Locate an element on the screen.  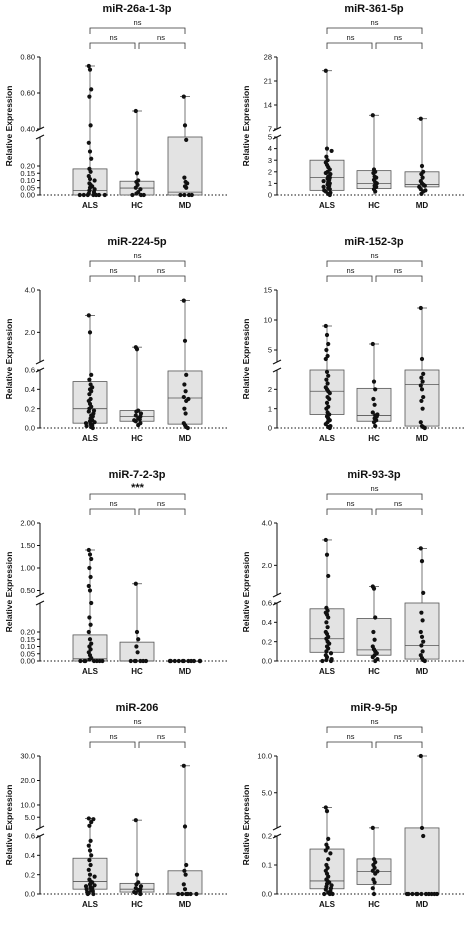
y-tick-label: 1.00 is located at coordinates (27, 568).